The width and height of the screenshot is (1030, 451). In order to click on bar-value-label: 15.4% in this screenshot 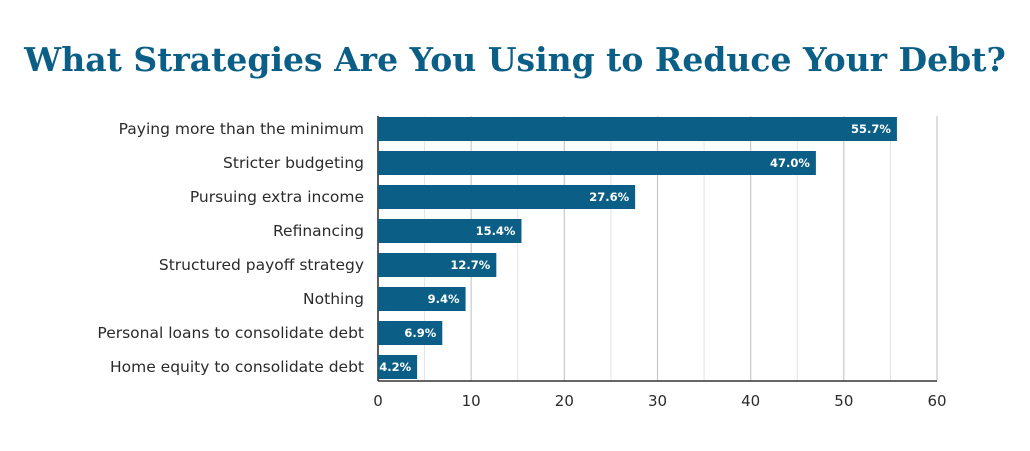, I will do `click(496, 231)`.